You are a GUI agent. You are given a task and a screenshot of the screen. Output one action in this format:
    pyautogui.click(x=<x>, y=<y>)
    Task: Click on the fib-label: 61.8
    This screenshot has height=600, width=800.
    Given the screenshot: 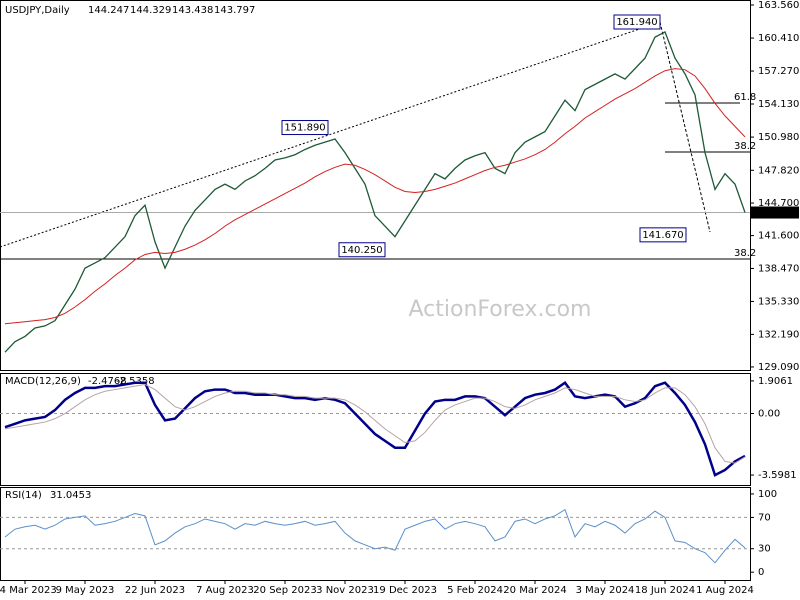 What is the action you would take?
    pyautogui.click(x=745, y=97)
    